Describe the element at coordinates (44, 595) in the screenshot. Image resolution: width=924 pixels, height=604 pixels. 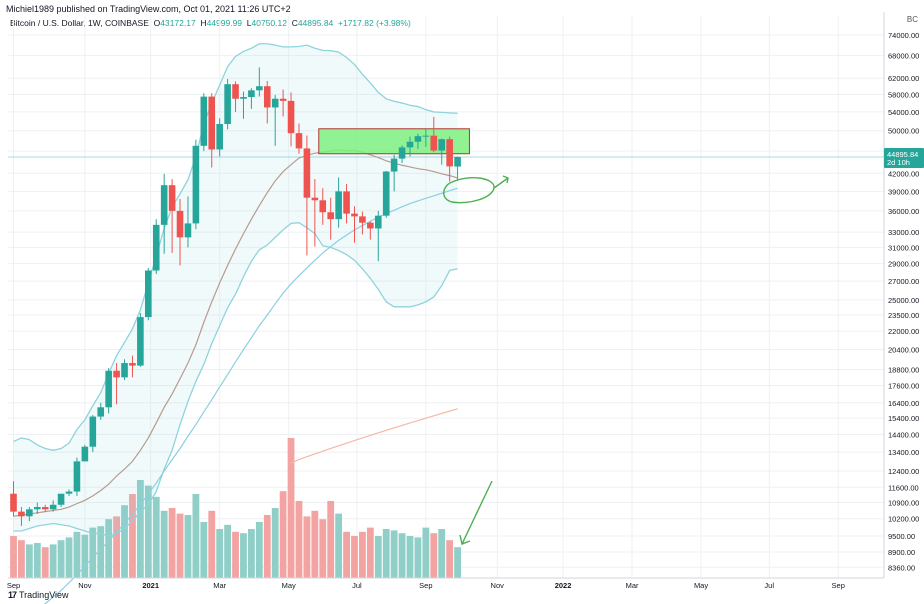
I see `brand-name: TradingView` at that location.